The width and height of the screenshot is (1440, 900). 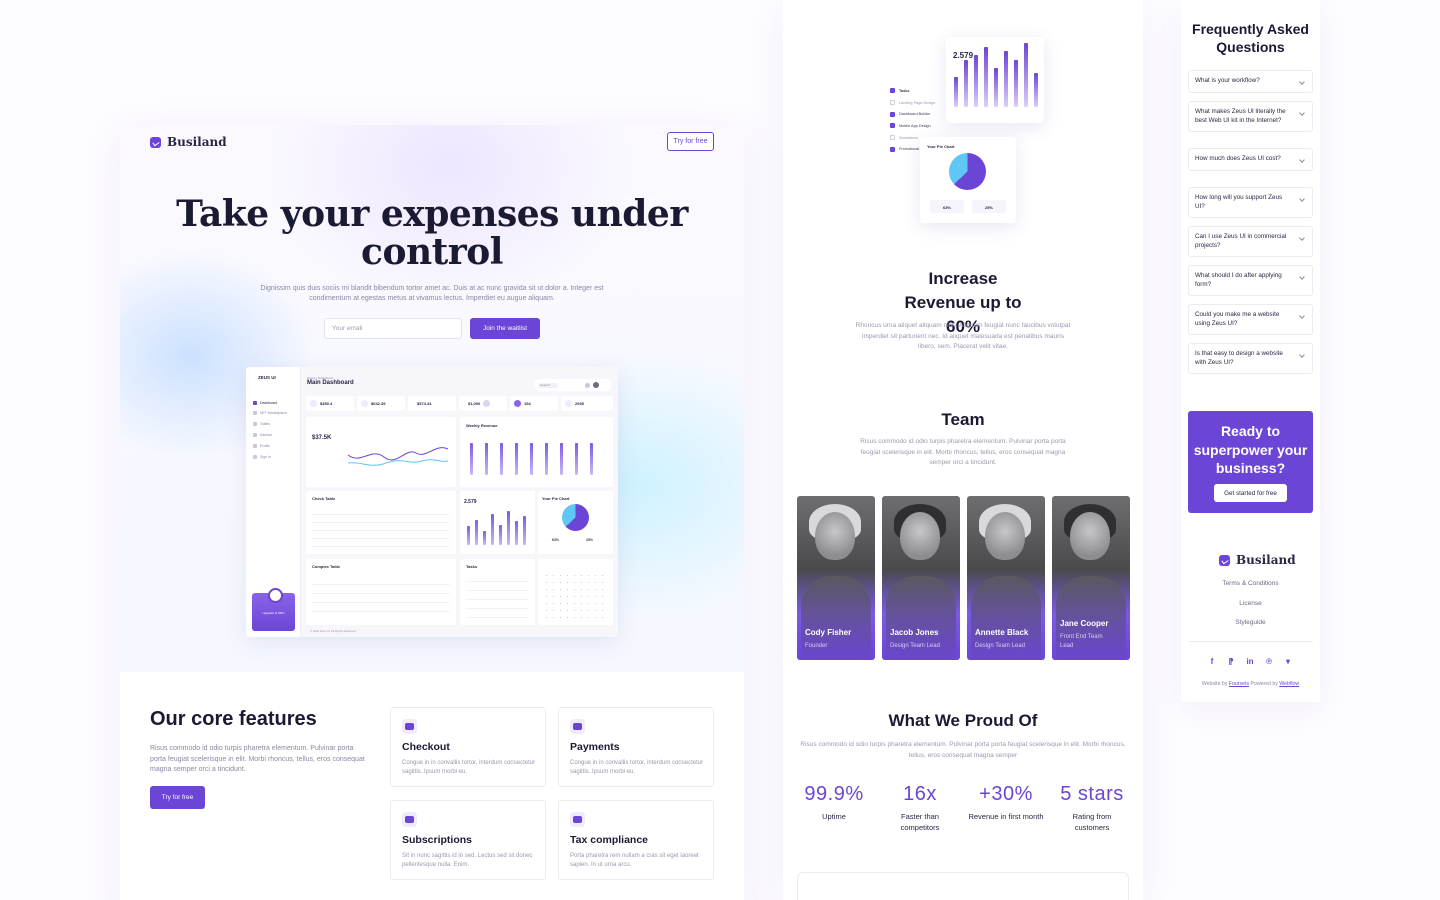 What do you see at coordinates (326, 566) in the screenshot?
I see `complex-table-title: Complex Table` at bounding box center [326, 566].